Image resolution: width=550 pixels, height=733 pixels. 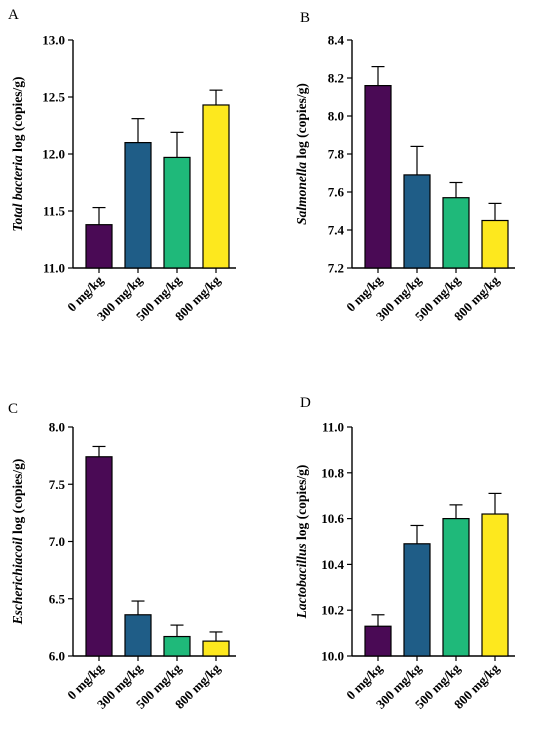 I want to click on panel-letter: B, so click(x=305, y=18).